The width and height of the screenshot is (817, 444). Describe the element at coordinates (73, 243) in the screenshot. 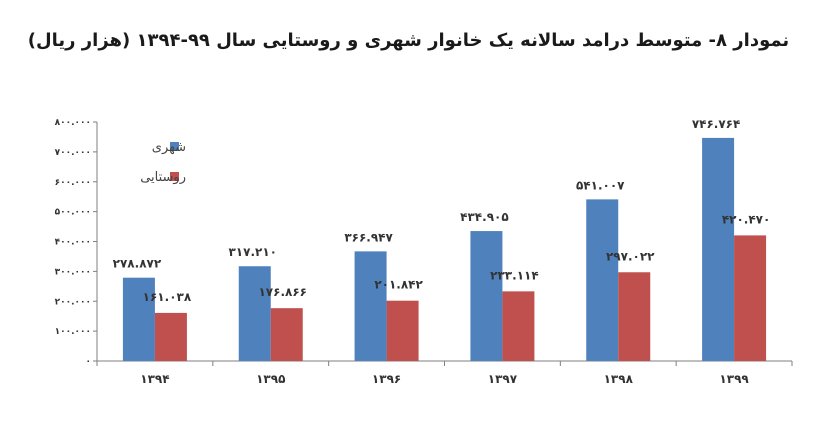

I see `y-tick-label: ۴۰۰.۰۰۰` at that location.